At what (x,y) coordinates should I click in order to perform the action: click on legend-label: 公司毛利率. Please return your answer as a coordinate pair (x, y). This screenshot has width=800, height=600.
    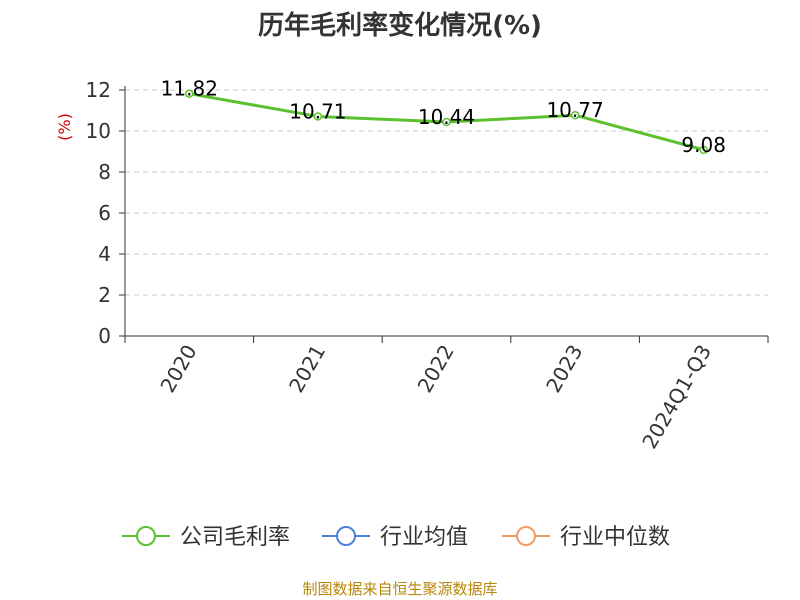
    Looking at the image, I should click on (235, 537).